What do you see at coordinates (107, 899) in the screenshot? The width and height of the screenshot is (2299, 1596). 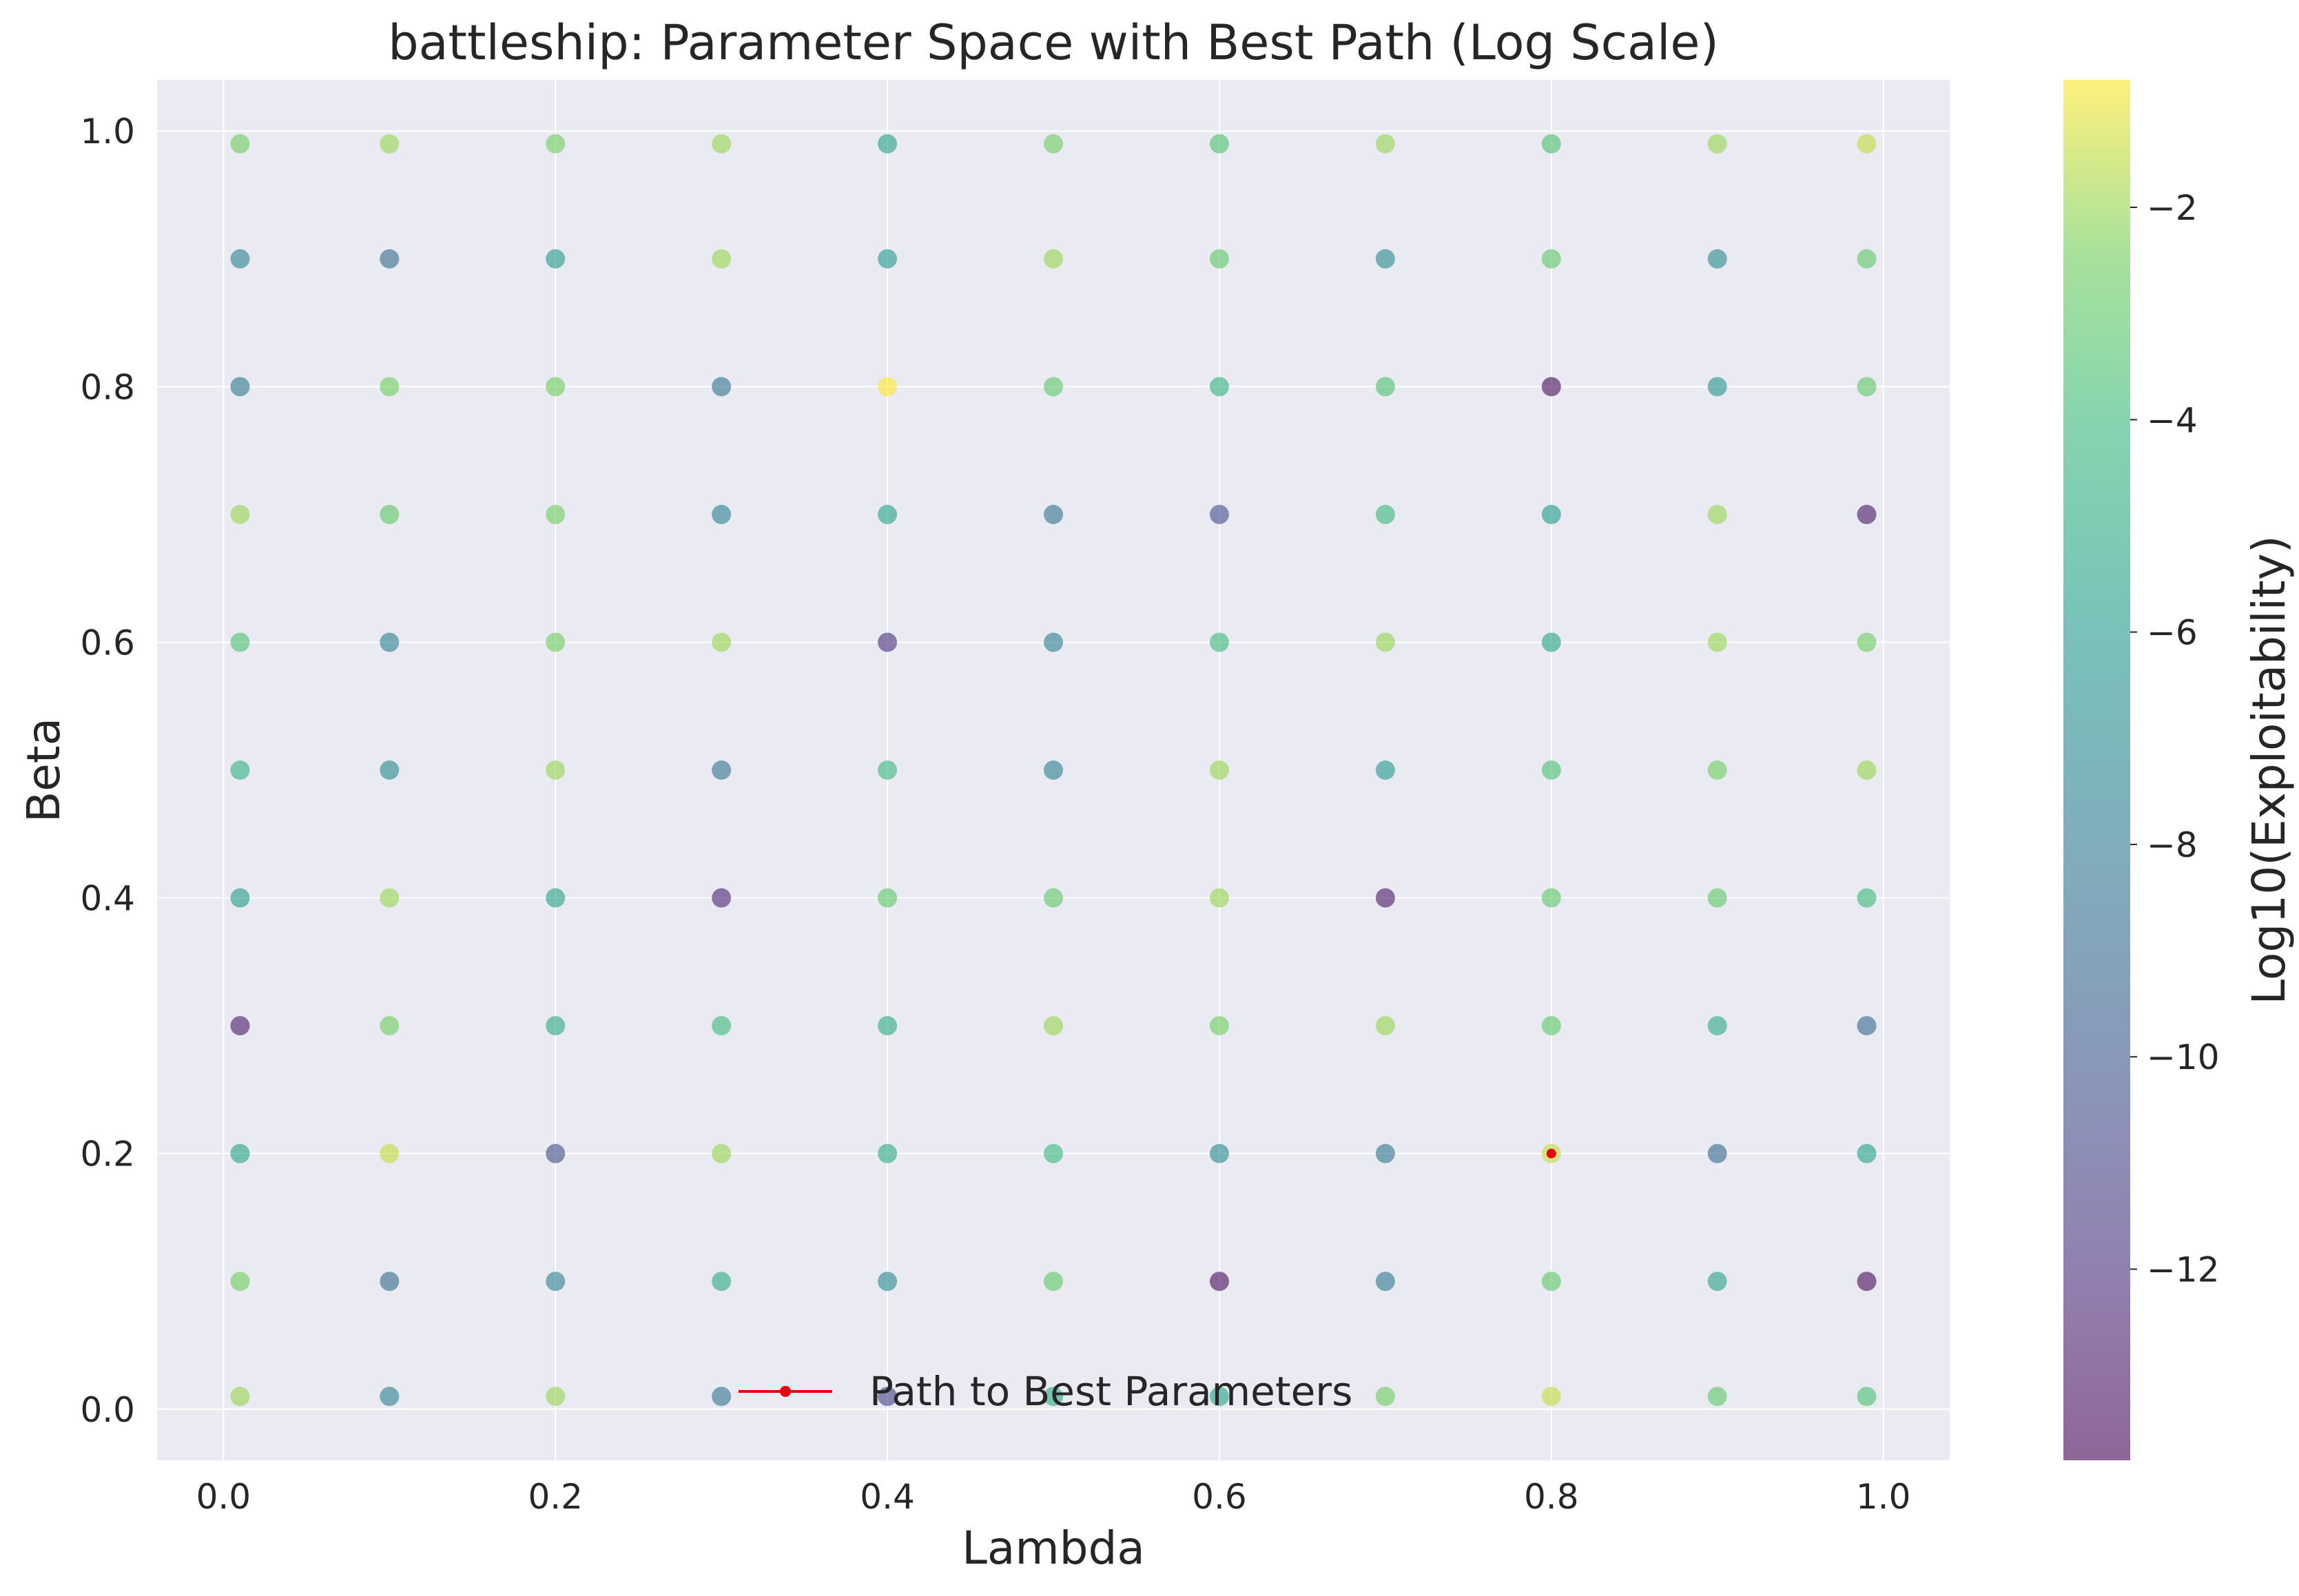 I see `y-tick-label: 0.4` at bounding box center [107, 899].